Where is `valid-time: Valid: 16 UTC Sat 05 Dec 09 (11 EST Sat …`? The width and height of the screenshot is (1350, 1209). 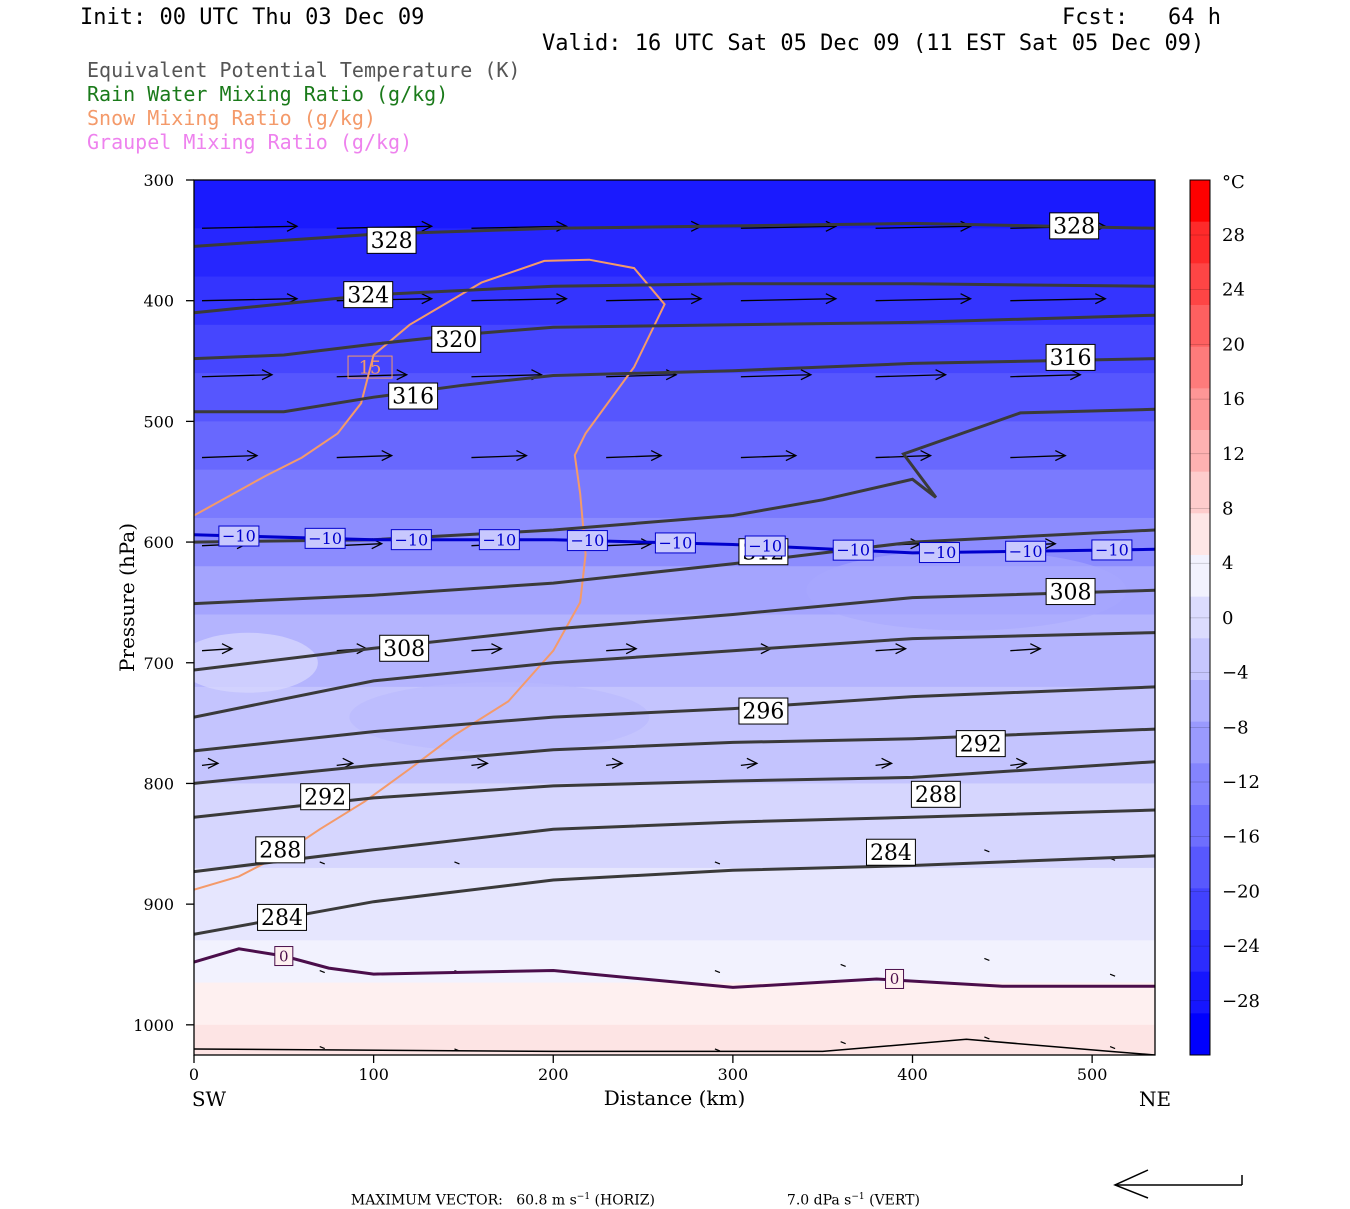
valid-time: Valid: 16 UTC Sat 05 Dec 09 (11 EST Sat … is located at coordinates (873, 43).